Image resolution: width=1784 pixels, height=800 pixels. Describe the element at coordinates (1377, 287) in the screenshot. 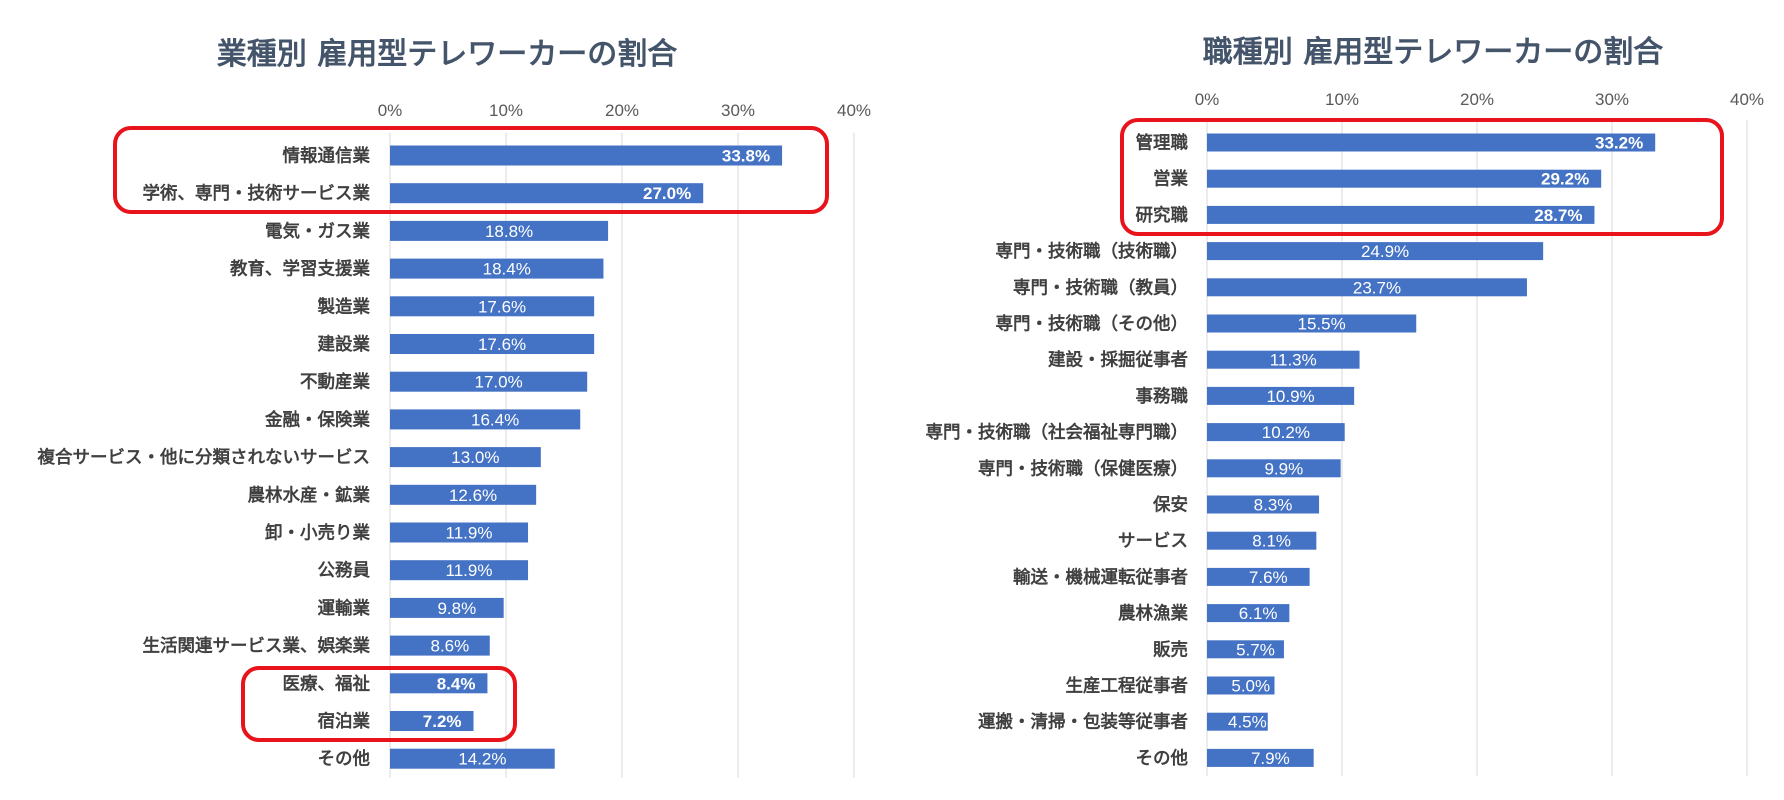

I see `value-label: 23.7%` at that location.